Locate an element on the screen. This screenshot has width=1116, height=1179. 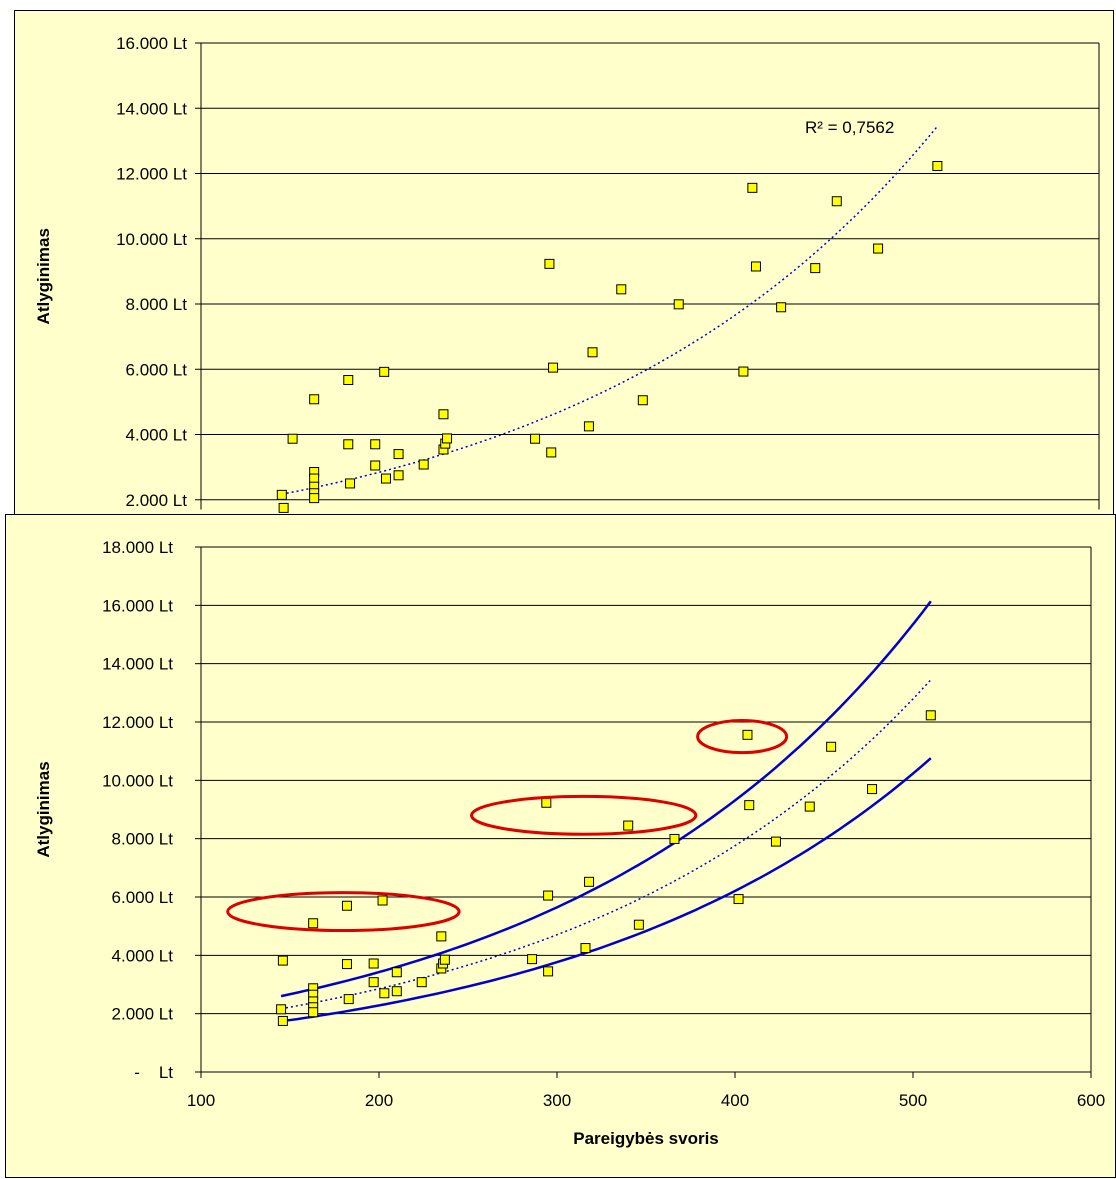
y-tick-label: 18.000 Lt is located at coordinates (137, 547).